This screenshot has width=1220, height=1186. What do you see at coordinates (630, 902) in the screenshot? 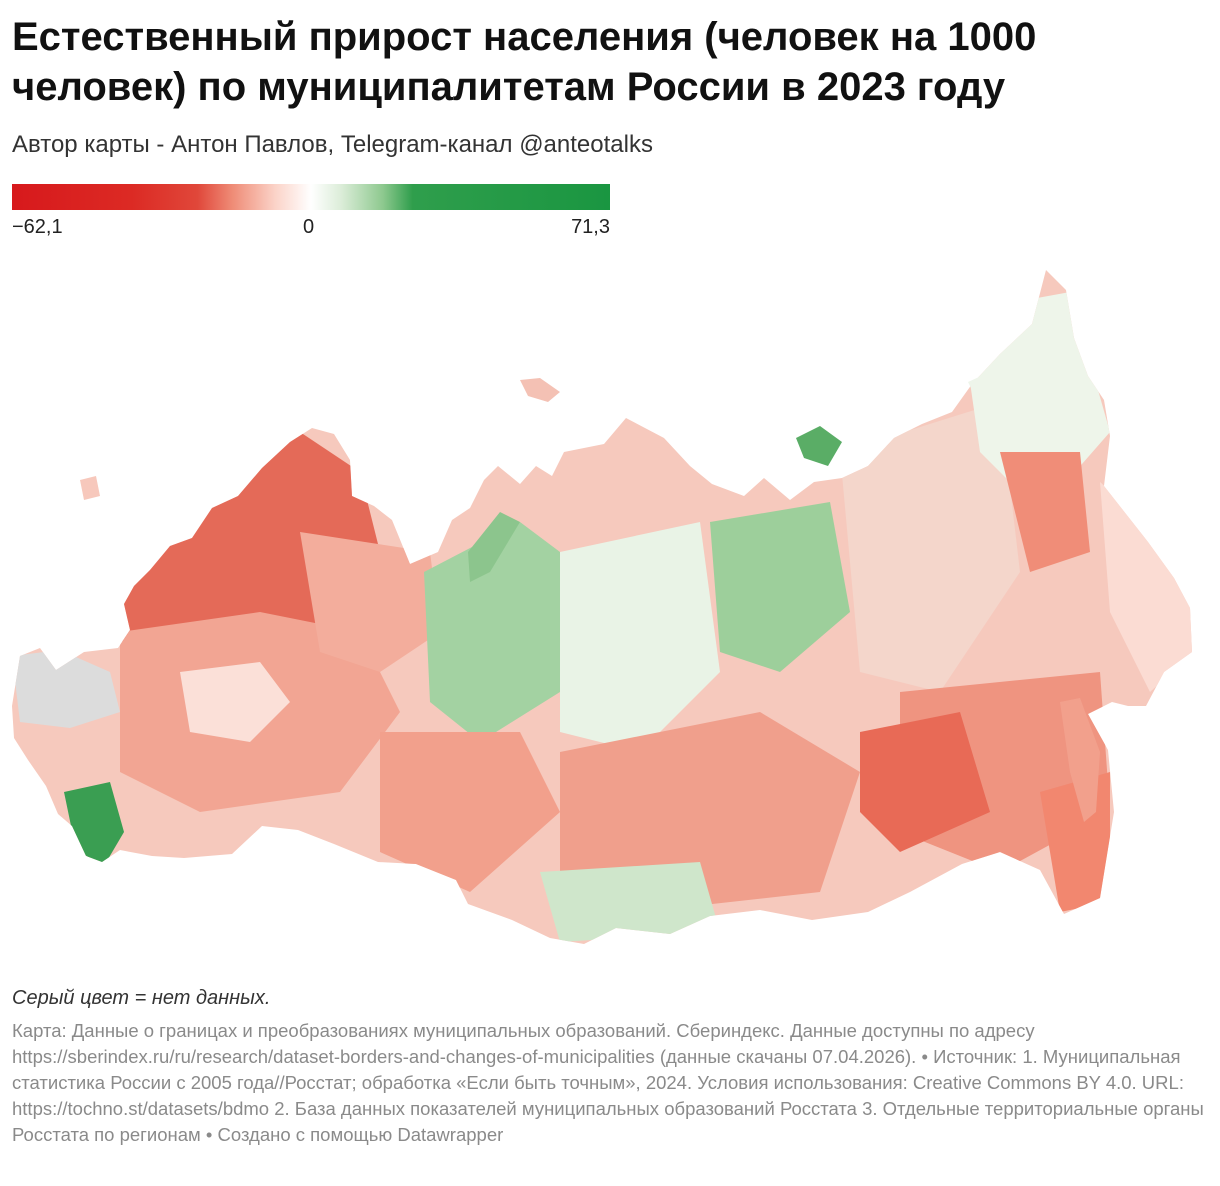
I see `region-altai-tuva` at bounding box center [630, 902].